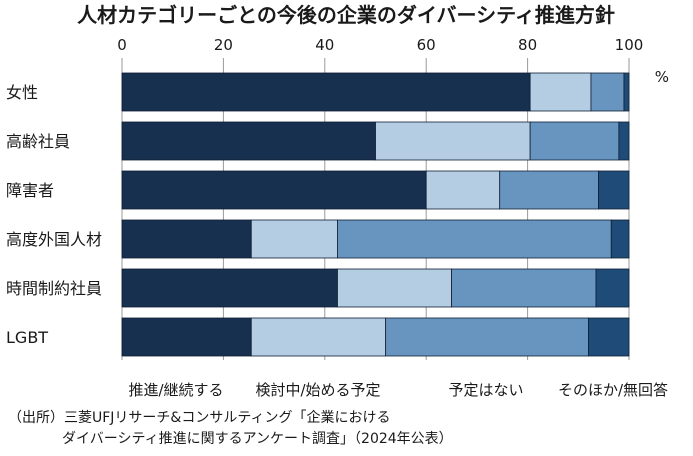  Describe the element at coordinates (426, 45) in the screenshot. I see `x-tick-label: 60` at that location.